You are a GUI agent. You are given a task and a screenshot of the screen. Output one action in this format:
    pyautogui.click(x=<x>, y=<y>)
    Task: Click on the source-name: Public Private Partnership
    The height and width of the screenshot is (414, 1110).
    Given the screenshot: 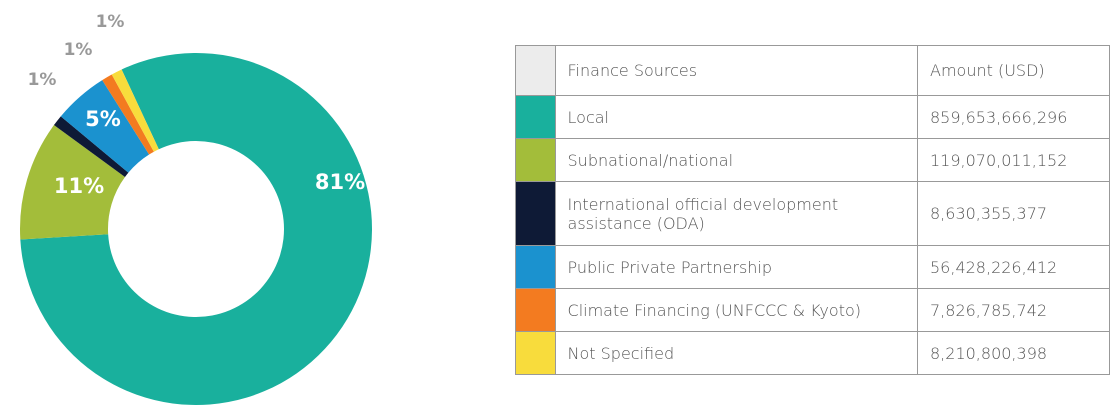 What is the action you would take?
    pyautogui.click(x=736, y=267)
    